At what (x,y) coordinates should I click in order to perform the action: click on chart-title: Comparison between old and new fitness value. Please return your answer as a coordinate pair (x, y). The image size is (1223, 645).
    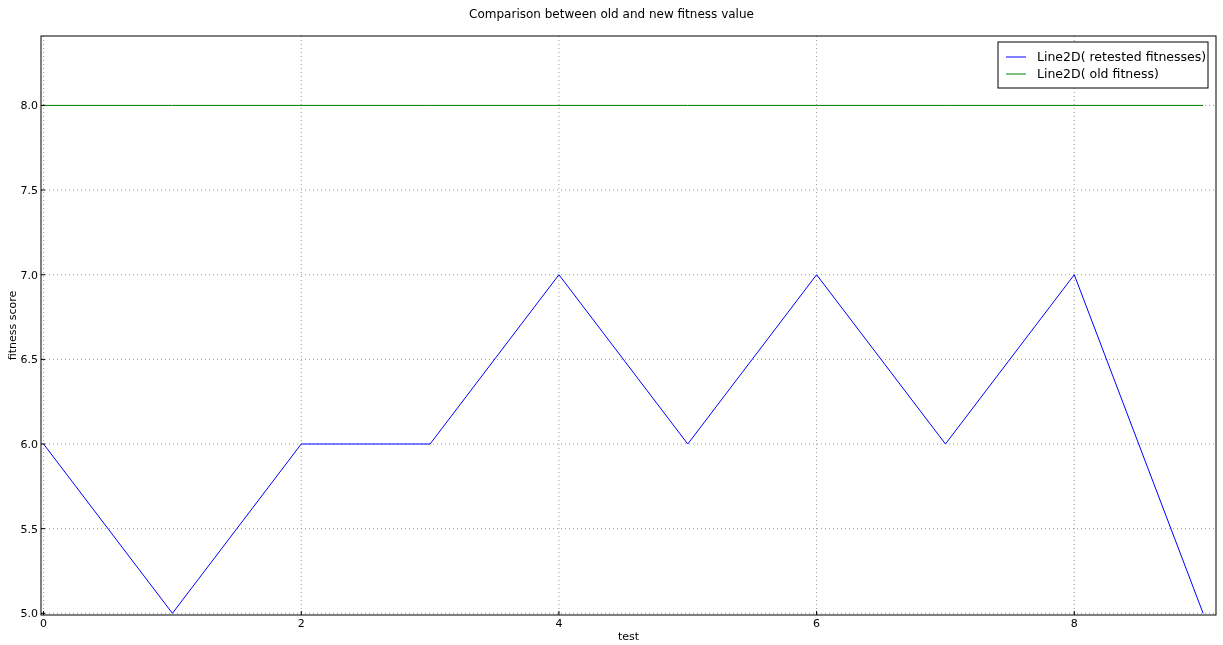
    Looking at the image, I should click on (611, 14).